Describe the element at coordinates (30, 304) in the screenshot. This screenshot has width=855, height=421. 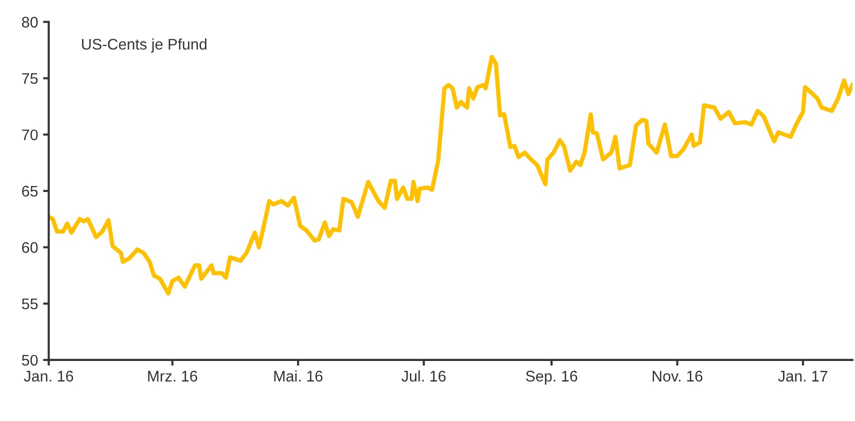
I see `y-tick-label: 55` at that location.